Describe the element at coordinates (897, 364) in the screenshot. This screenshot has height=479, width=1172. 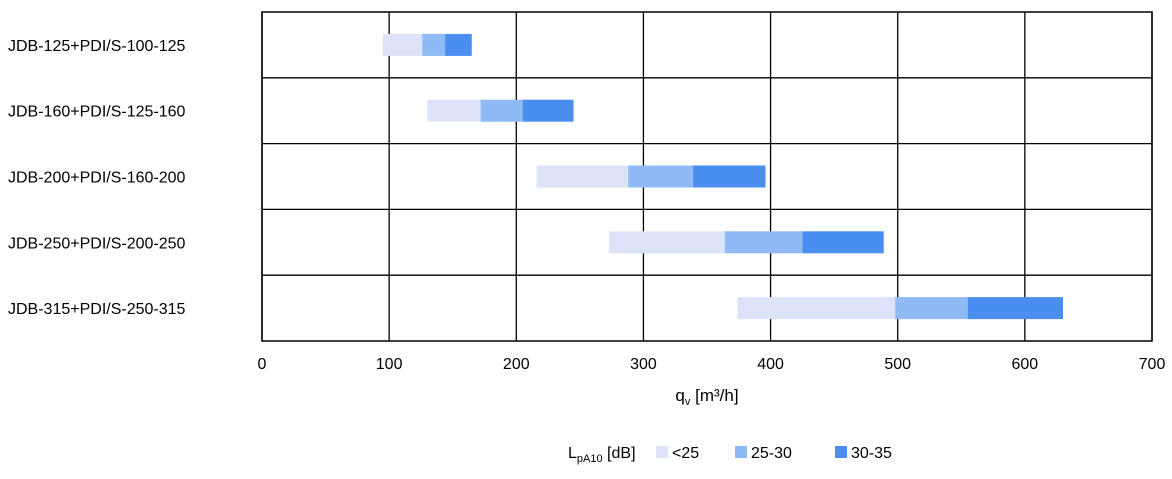
I see `x-tick-label: 500` at that location.